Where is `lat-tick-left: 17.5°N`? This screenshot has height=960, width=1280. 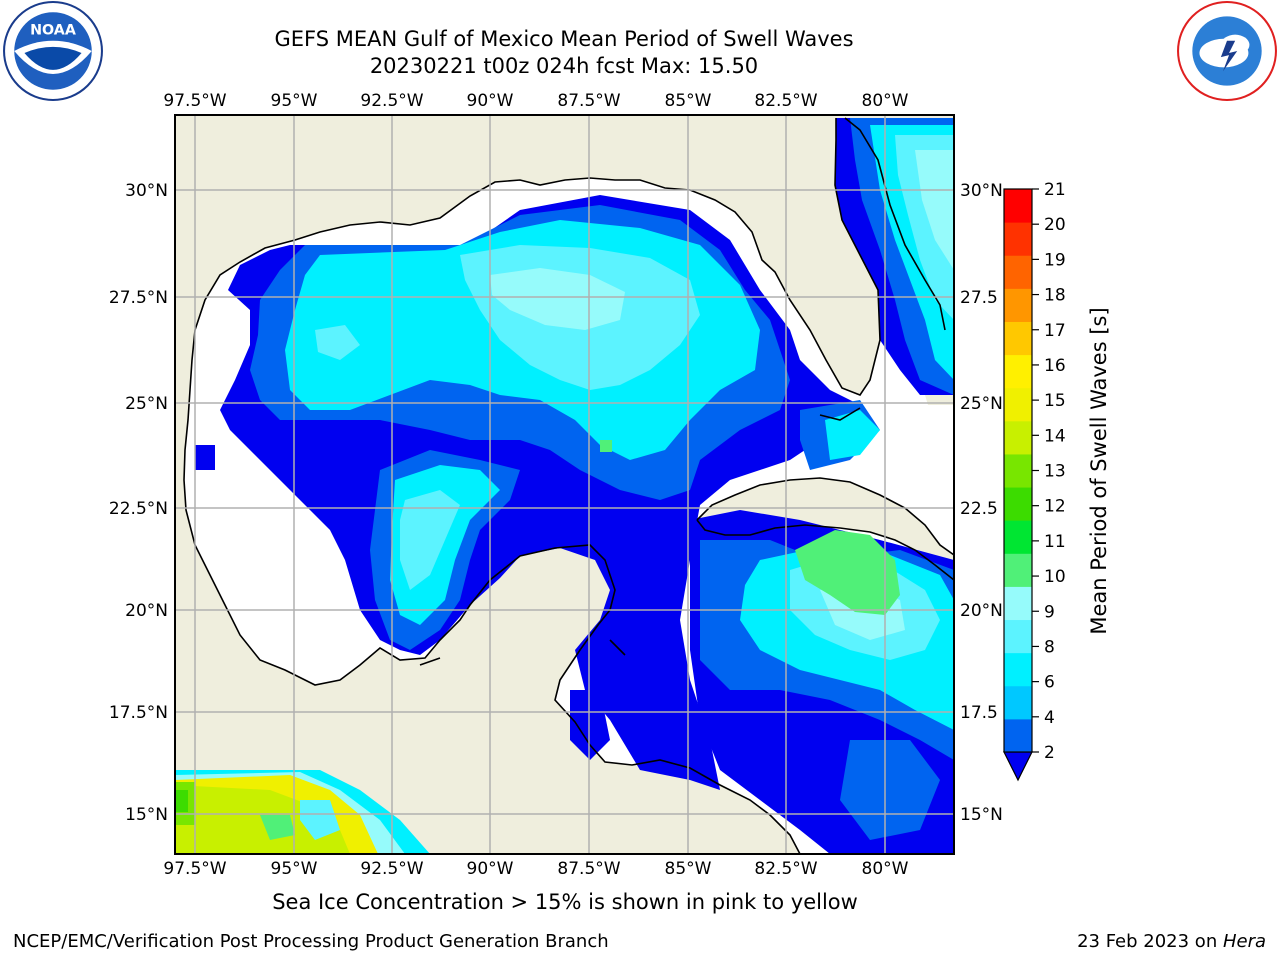
lat-tick-left: 17.5°N is located at coordinates (138, 713).